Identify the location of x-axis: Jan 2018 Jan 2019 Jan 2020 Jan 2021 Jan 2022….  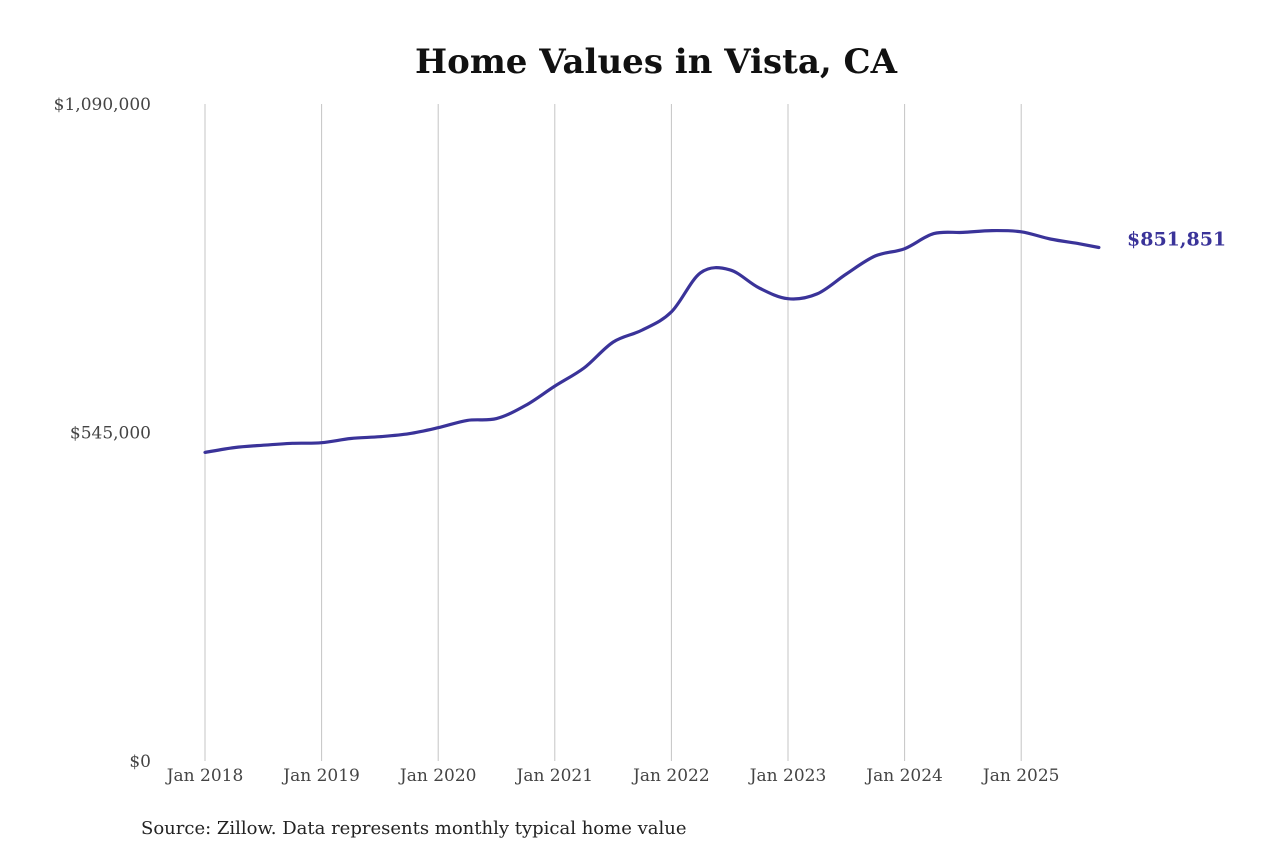
(612, 776).